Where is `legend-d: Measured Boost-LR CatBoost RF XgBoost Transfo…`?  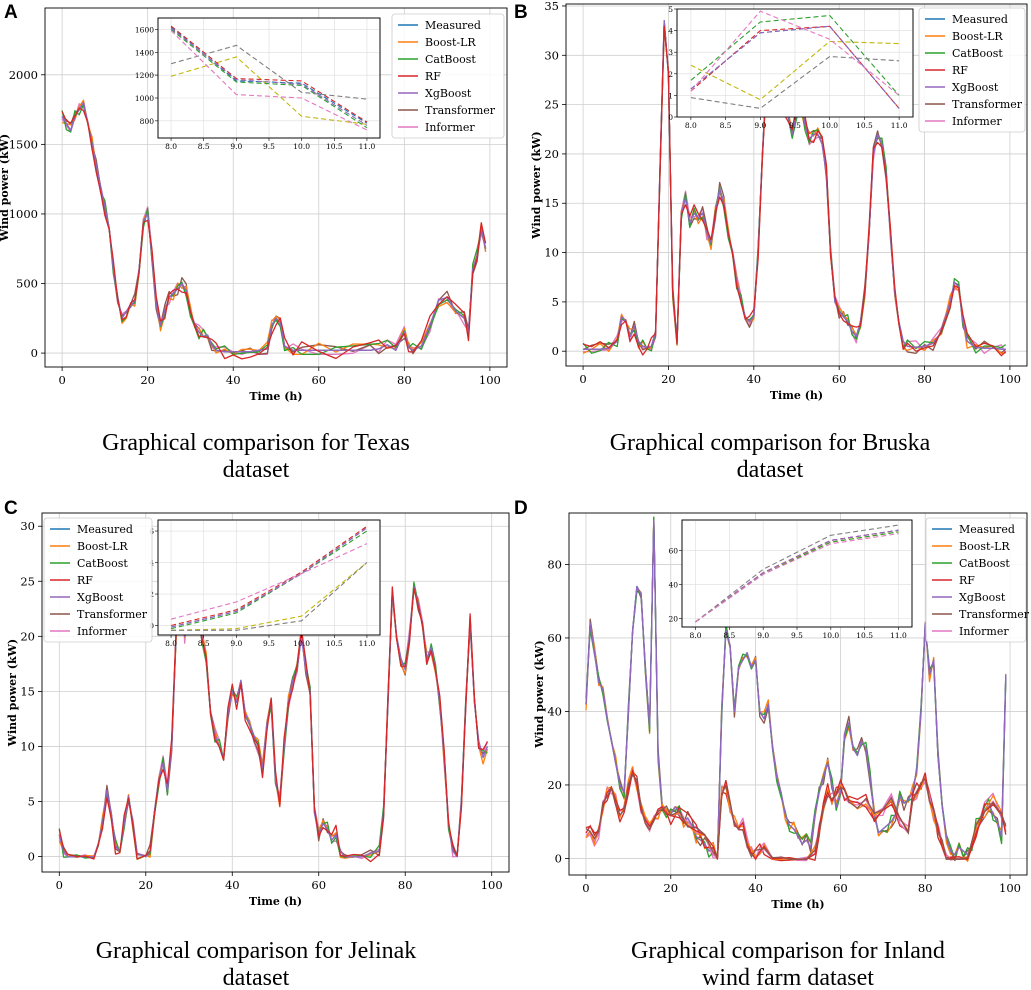 legend-d: Measured Boost-LR CatBoost RF XgBoost Transfo… is located at coordinates (977, 580).